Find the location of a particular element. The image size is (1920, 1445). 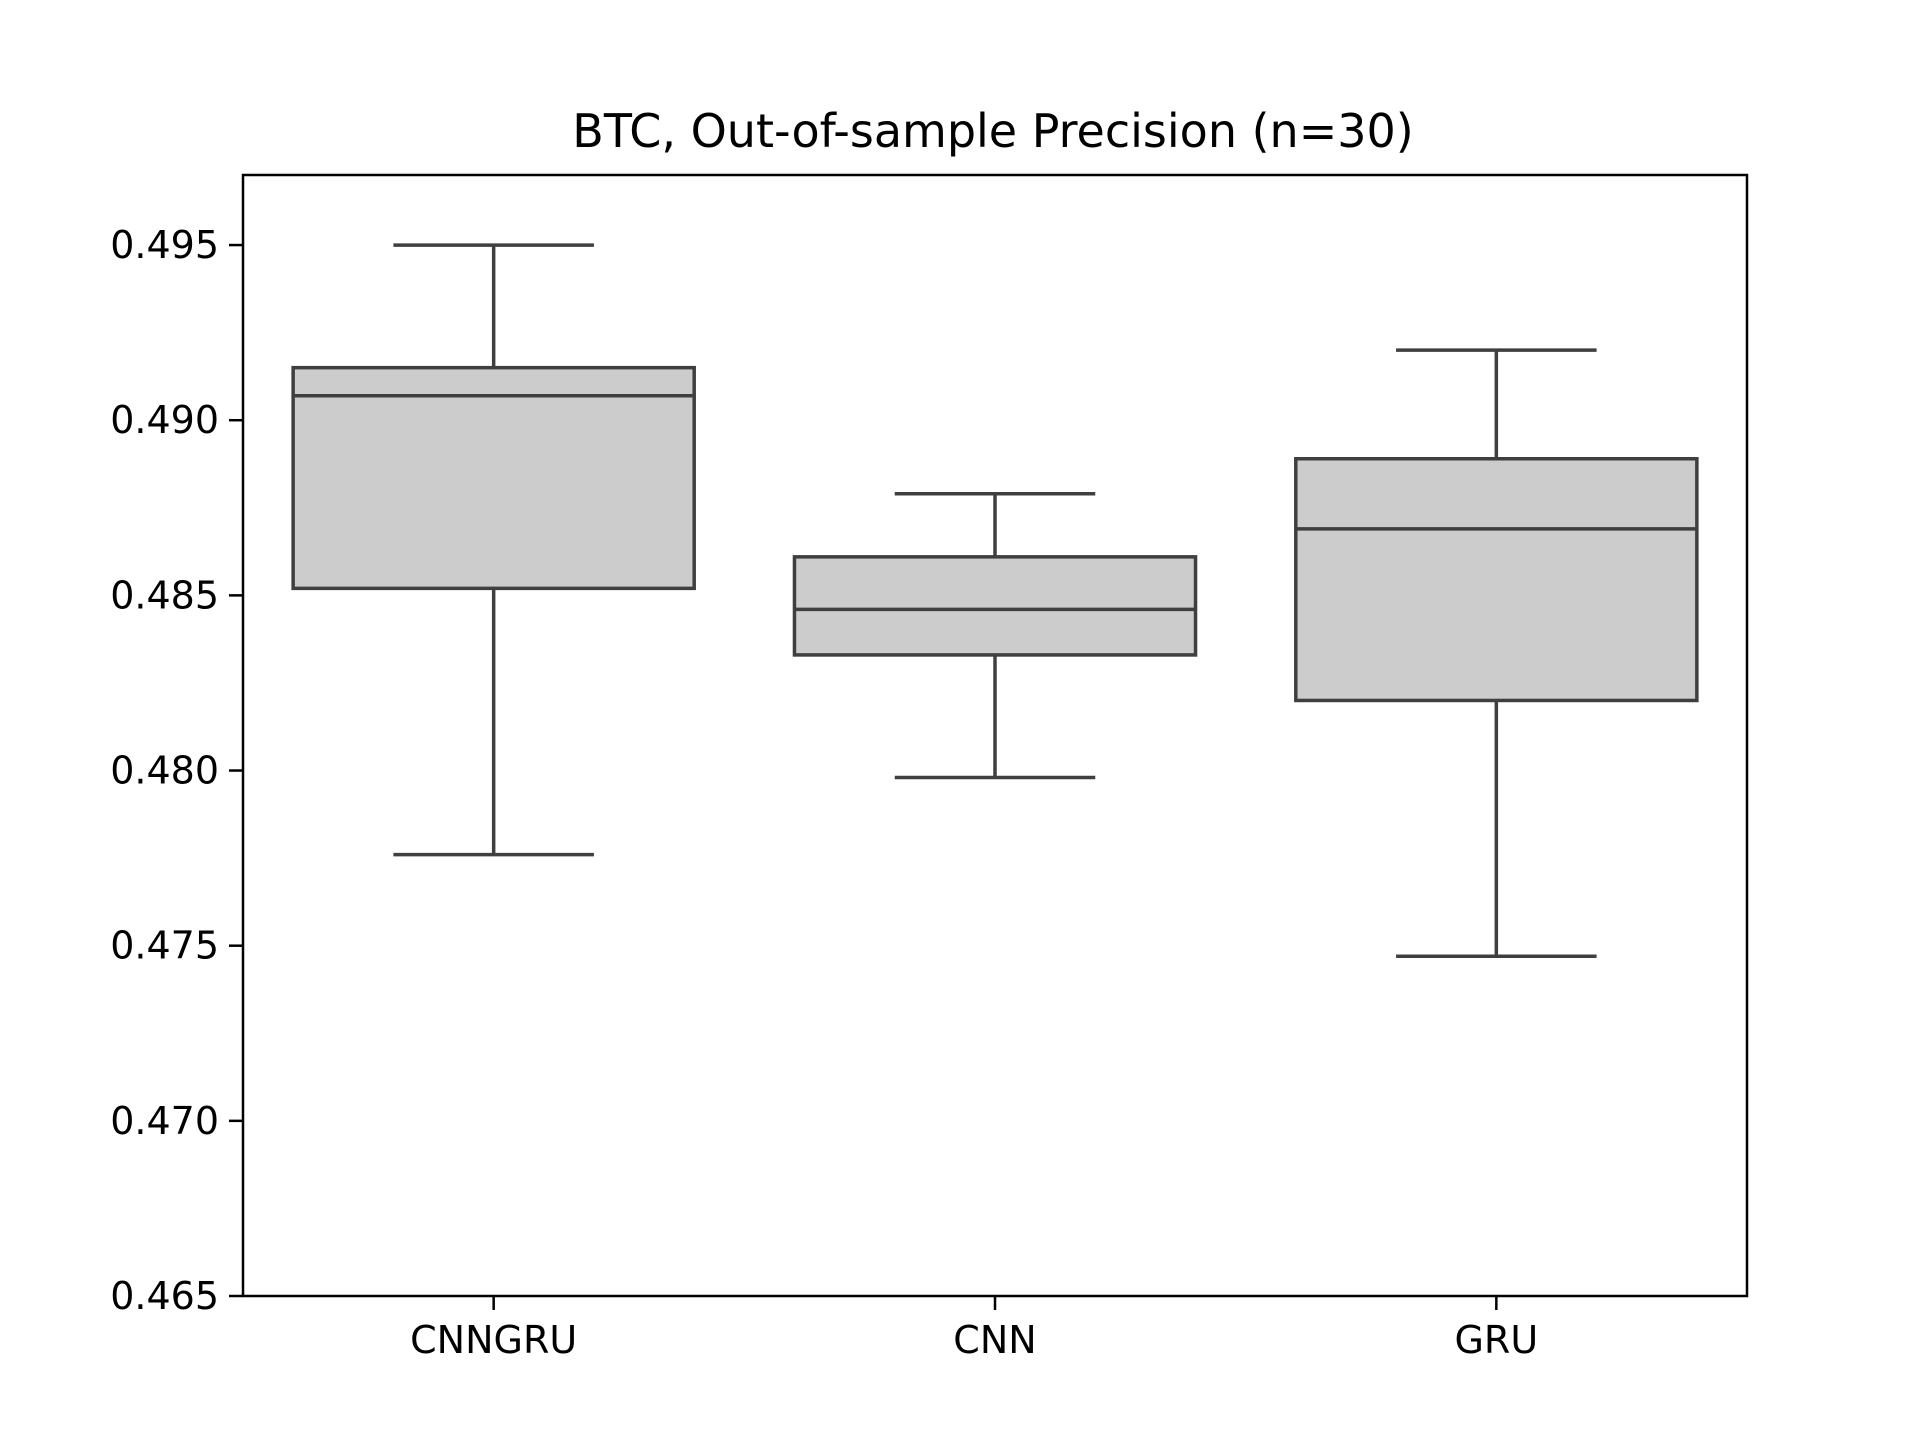

y-tick-label: 0.495 is located at coordinates (164, 245).